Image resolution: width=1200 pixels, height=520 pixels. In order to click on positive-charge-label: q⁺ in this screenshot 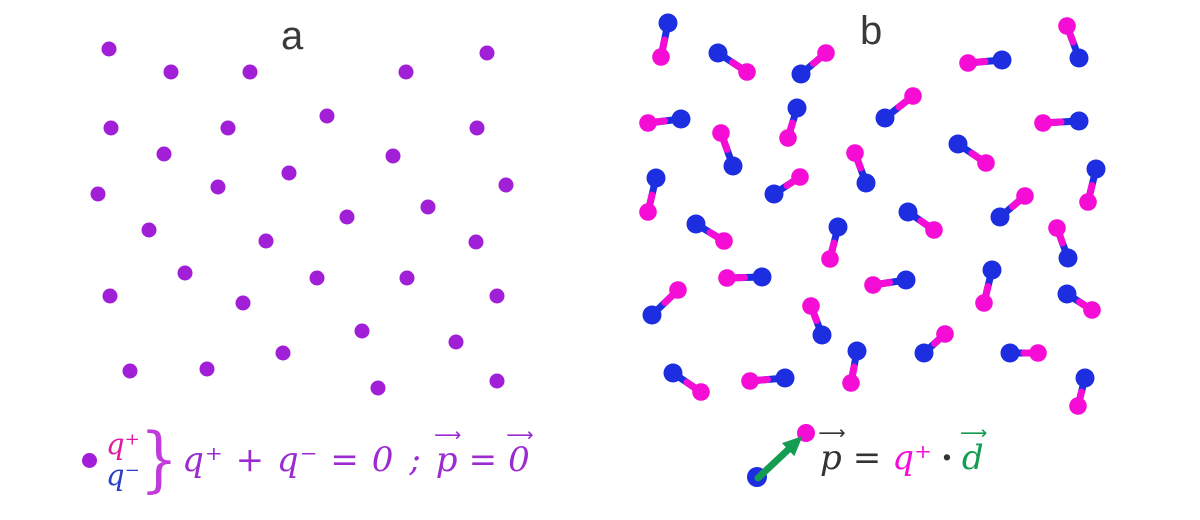, I will do `click(123, 443)`.